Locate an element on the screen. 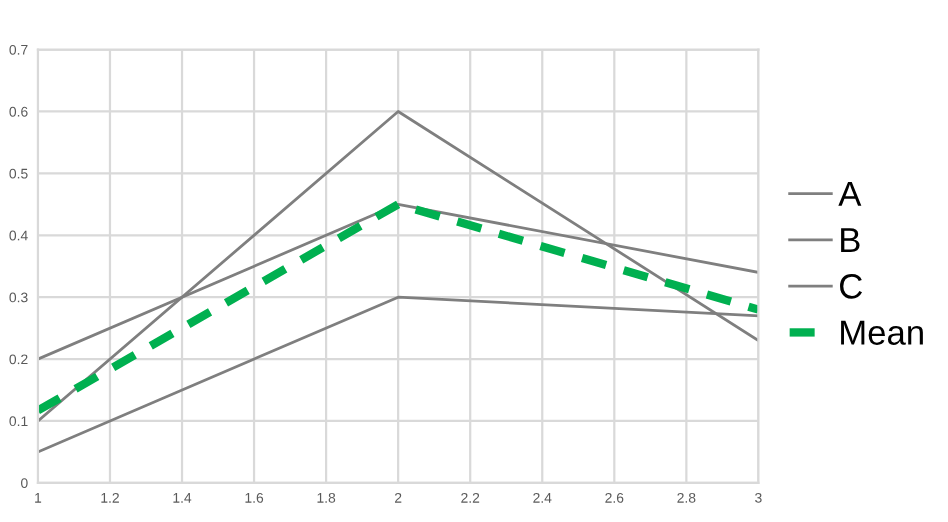  legend-label: Mean is located at coordinates (882, 332).